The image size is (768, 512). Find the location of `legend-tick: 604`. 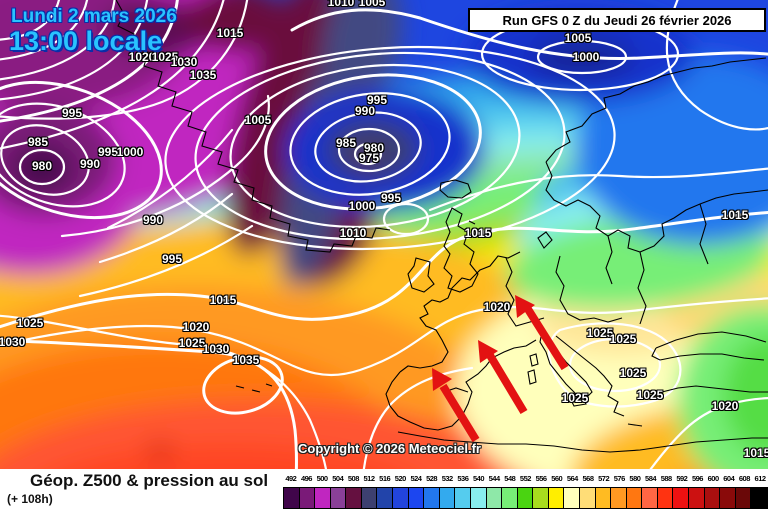

legend-tick: 604 is located at coordinates (729, 478).